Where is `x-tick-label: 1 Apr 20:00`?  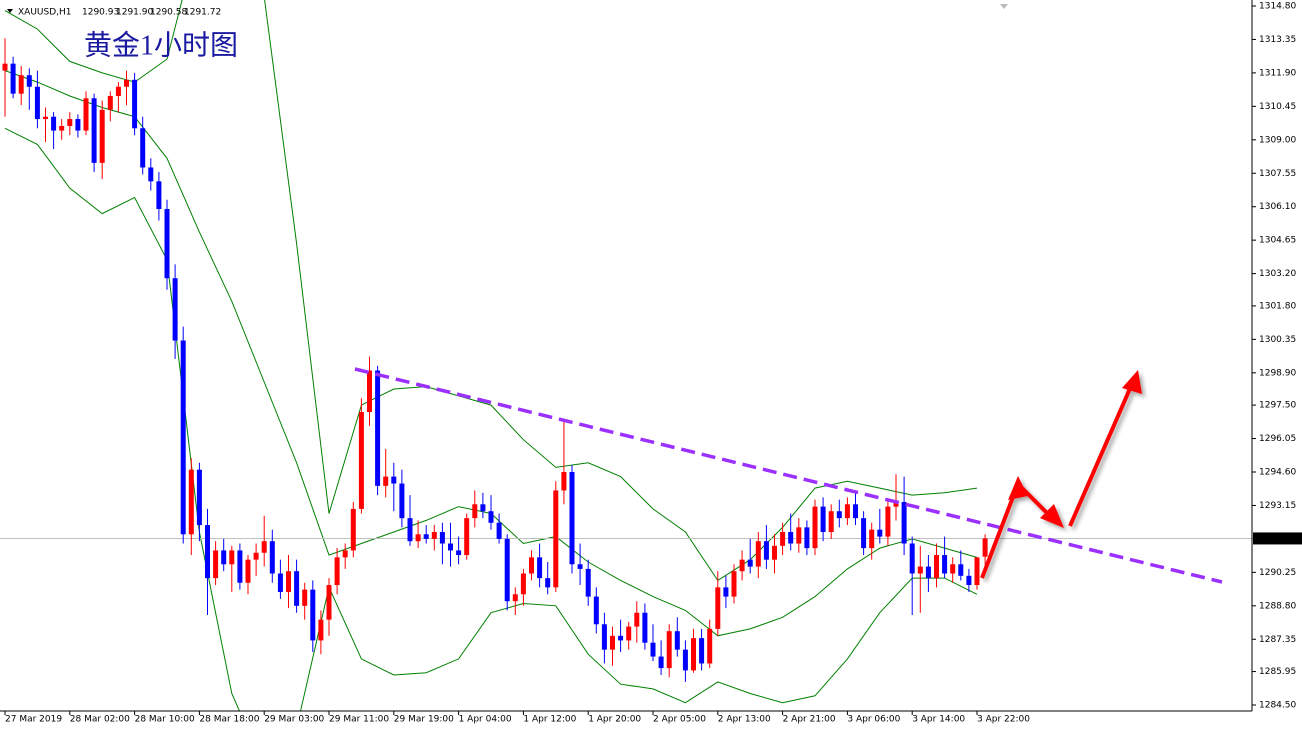
x-tick-label: 1 Apr 20:00 is located at coordinates (614, 720).